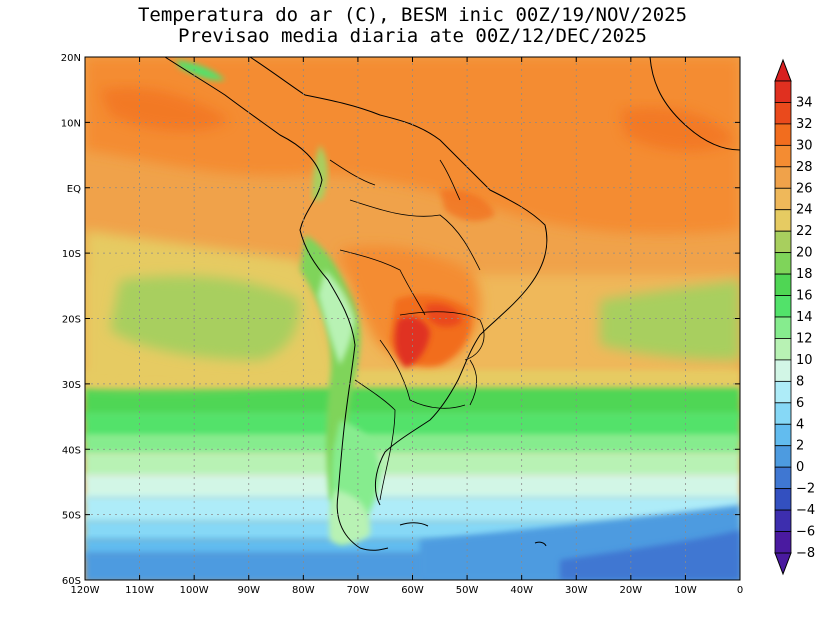 The height and width of the screenshot is (637, 825). Describe the element at coordinates (805, 532) in the screenshot. I see `colorbar-label: −6` at that location.